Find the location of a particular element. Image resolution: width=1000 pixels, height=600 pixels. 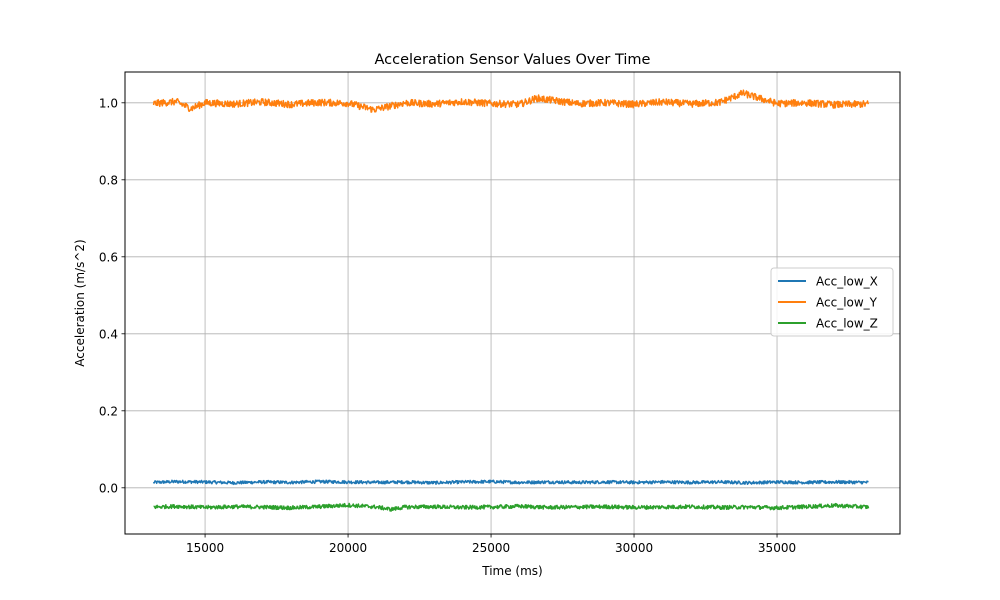

y-axis-label: Acceleration (m/s^2) is located at coordinates (80, 302).